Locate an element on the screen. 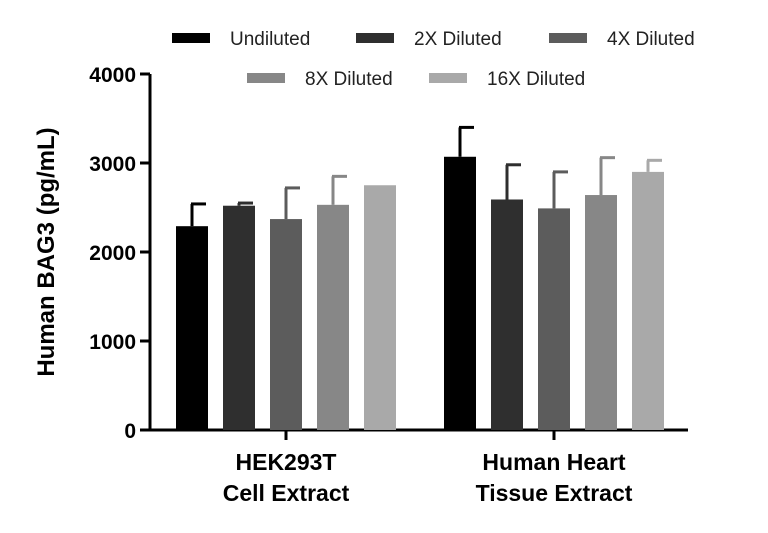 This screenshot has width=768, height=533. x-tick-label: Tissue Extract is located at coordinates (554, 493).